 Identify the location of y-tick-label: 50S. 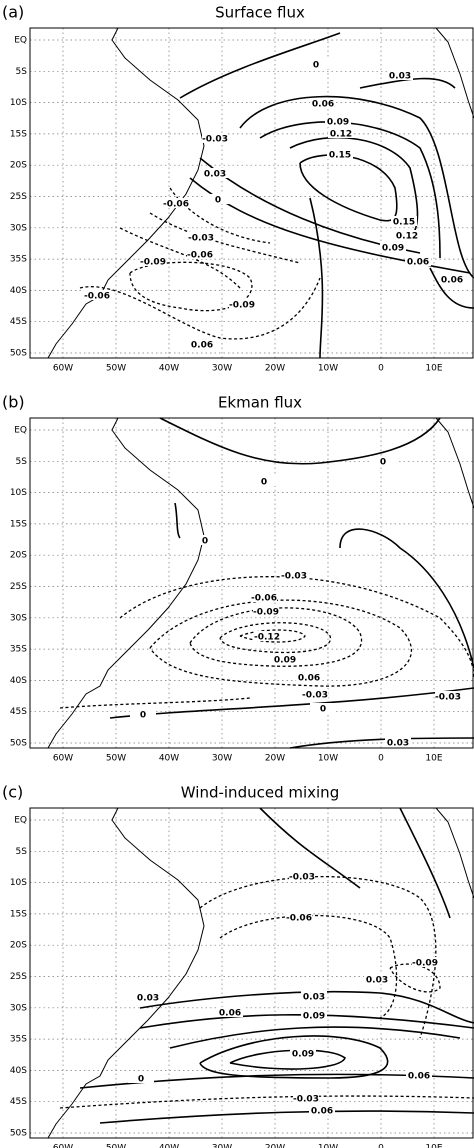
(18, 354).